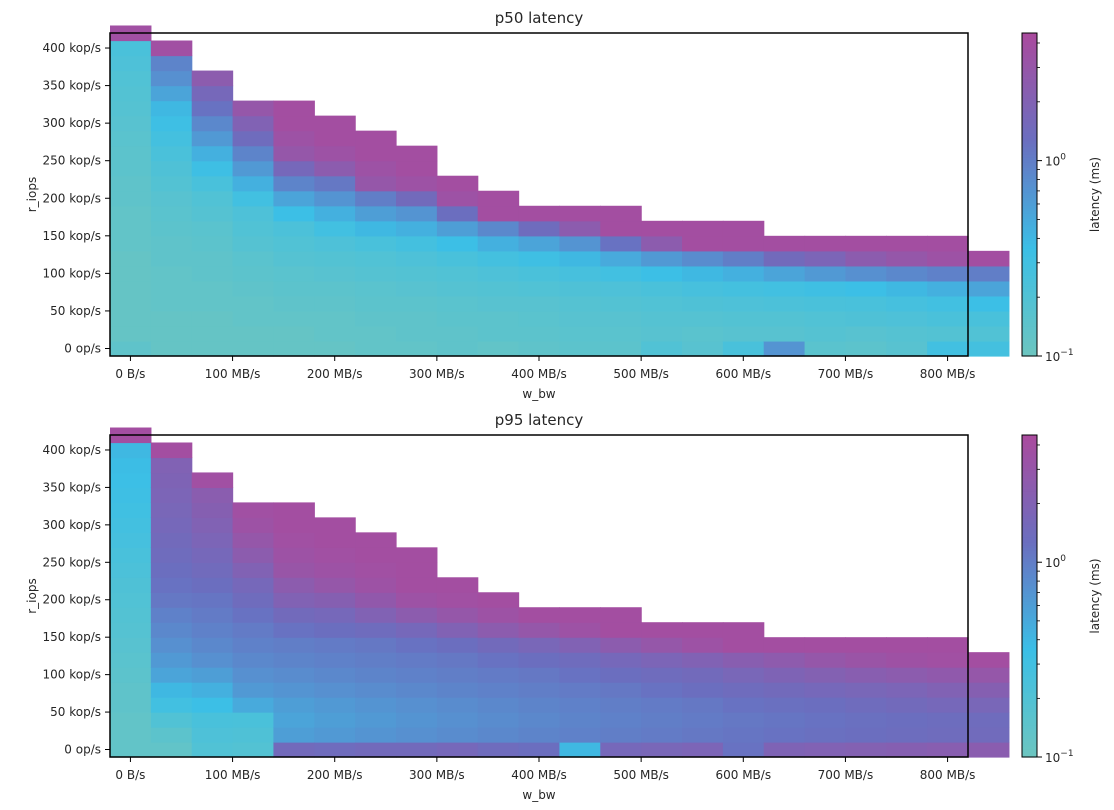 Image resolution: width=1114 pixels, height=810 pixels. What do you see at coordinates (72, 273) in the screenshot?
I see `y-tick-label: 100 kop/s` at bounding box center [72, 273].